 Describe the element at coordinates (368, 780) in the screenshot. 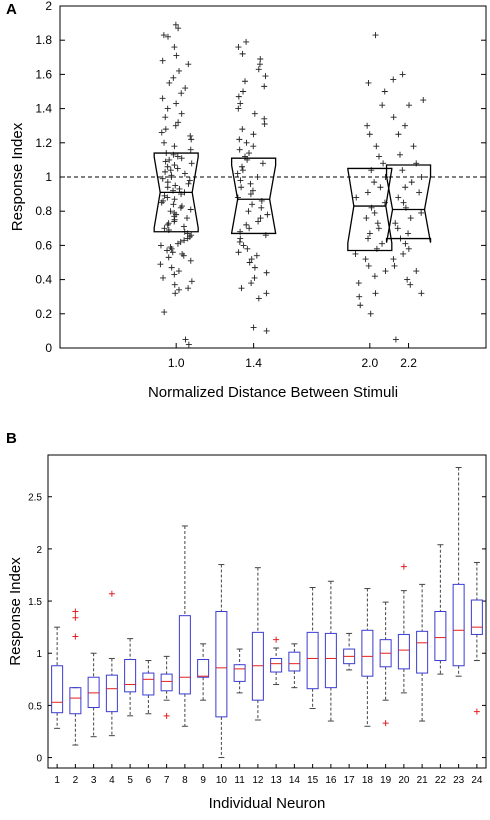

I see `x-tick-label-b-17: 18` at that location.